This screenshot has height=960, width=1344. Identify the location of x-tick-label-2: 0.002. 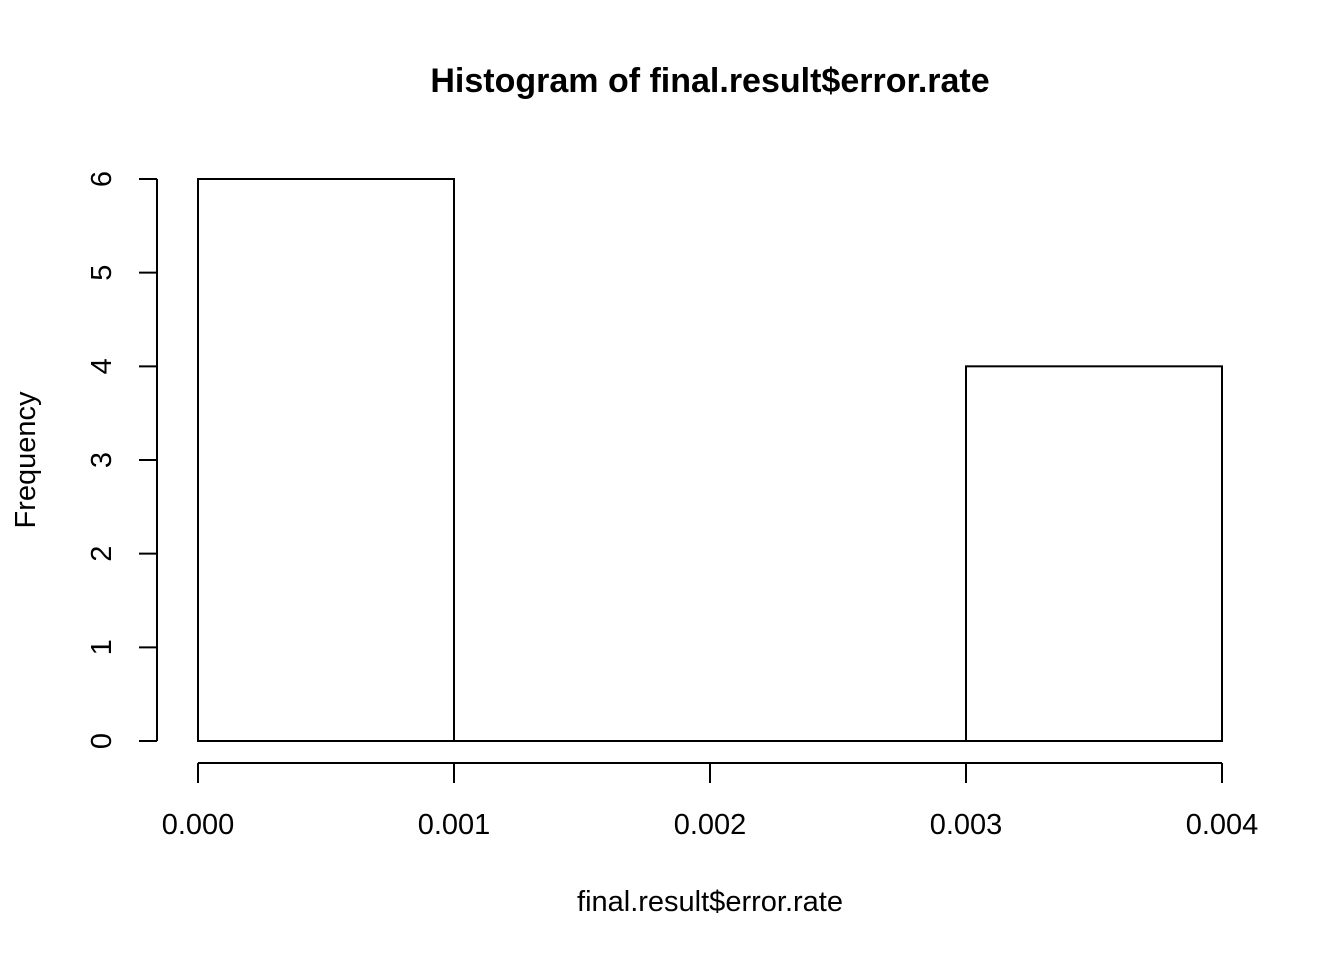
(710, 825).